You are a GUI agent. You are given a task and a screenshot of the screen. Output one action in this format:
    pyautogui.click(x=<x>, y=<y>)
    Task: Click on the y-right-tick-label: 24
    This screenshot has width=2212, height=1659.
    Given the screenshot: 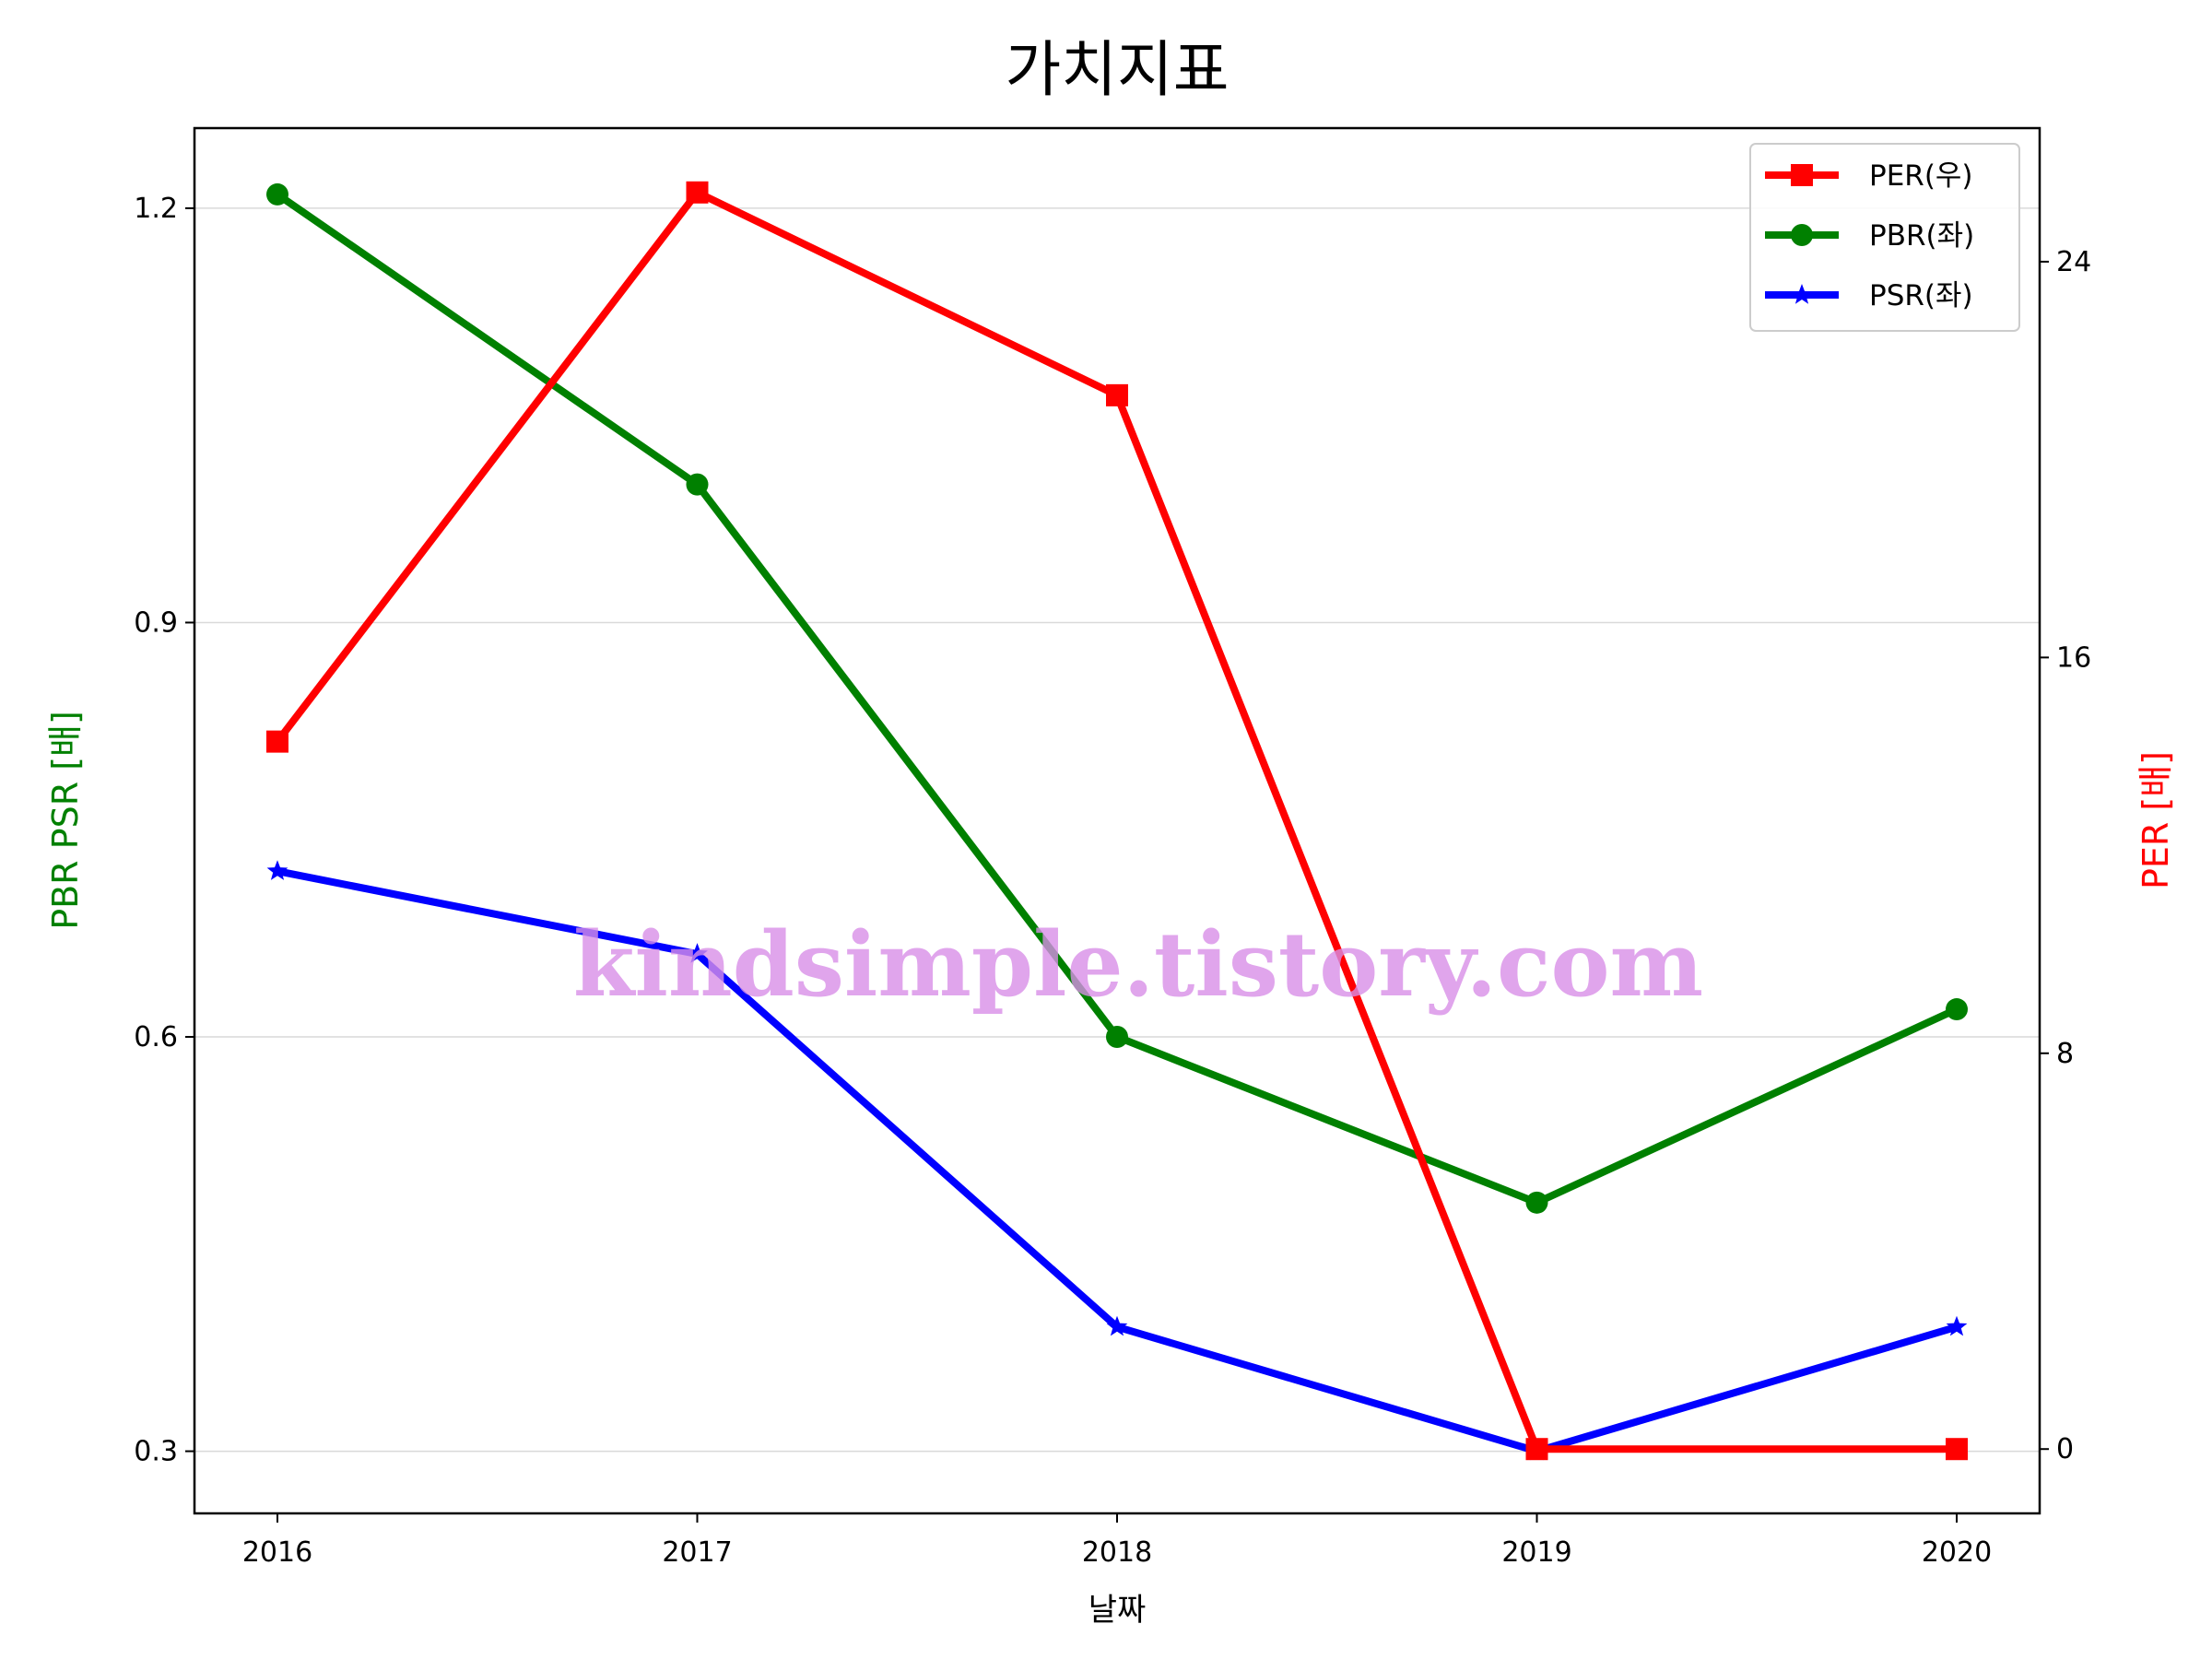 What is the action you would take?
    pyautogui.click(x=2073, y=262)
    